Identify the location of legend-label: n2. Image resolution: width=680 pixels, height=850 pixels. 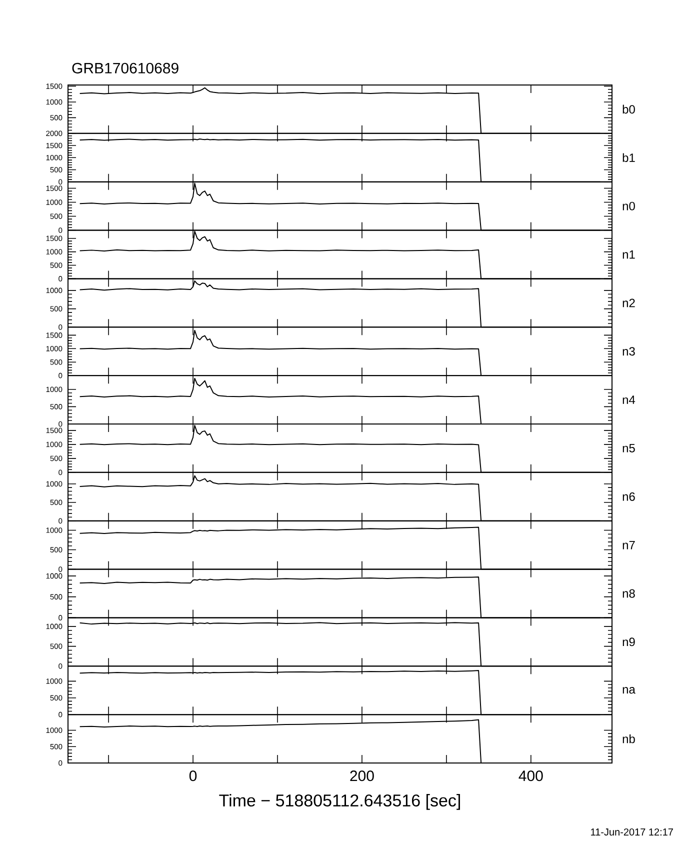
(628, 303).